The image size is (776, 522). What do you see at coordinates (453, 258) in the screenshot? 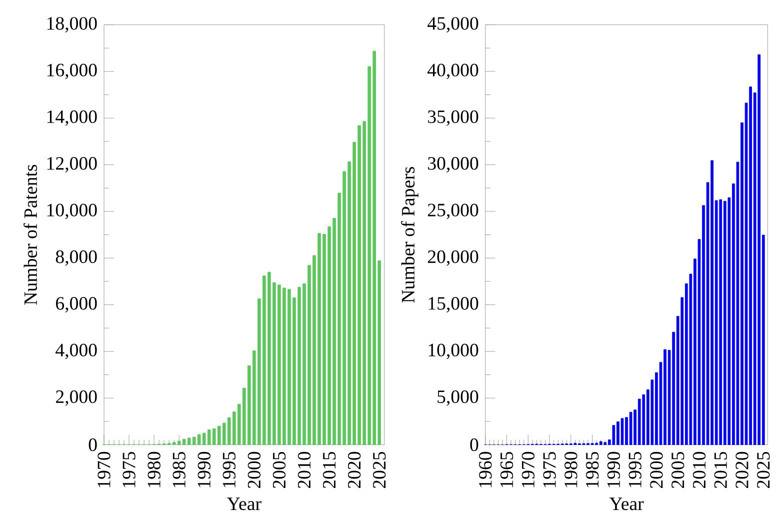
I see `y-tick-label: 20,000` at bounding box center [453, 258].